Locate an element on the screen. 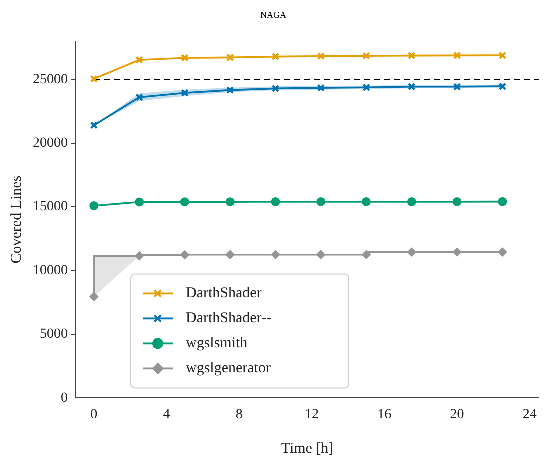 The width and height of the screenshot is (547, 466). x-tick-label: 16 is located at coordinates (385, 414).